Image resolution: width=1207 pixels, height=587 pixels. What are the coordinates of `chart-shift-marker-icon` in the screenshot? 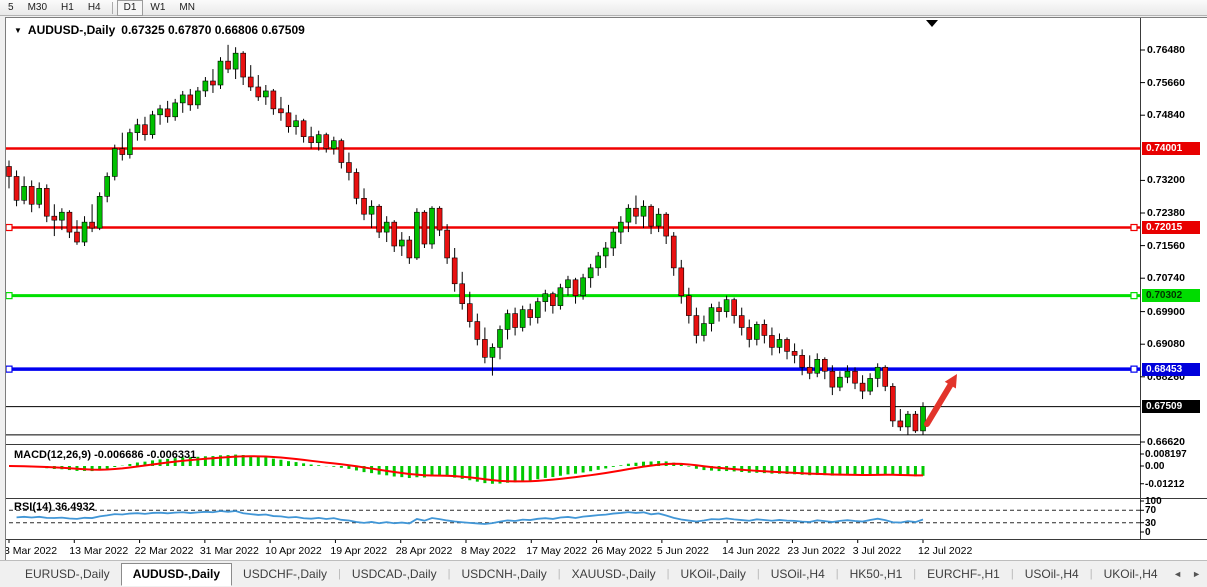 It's located at (932, 23).